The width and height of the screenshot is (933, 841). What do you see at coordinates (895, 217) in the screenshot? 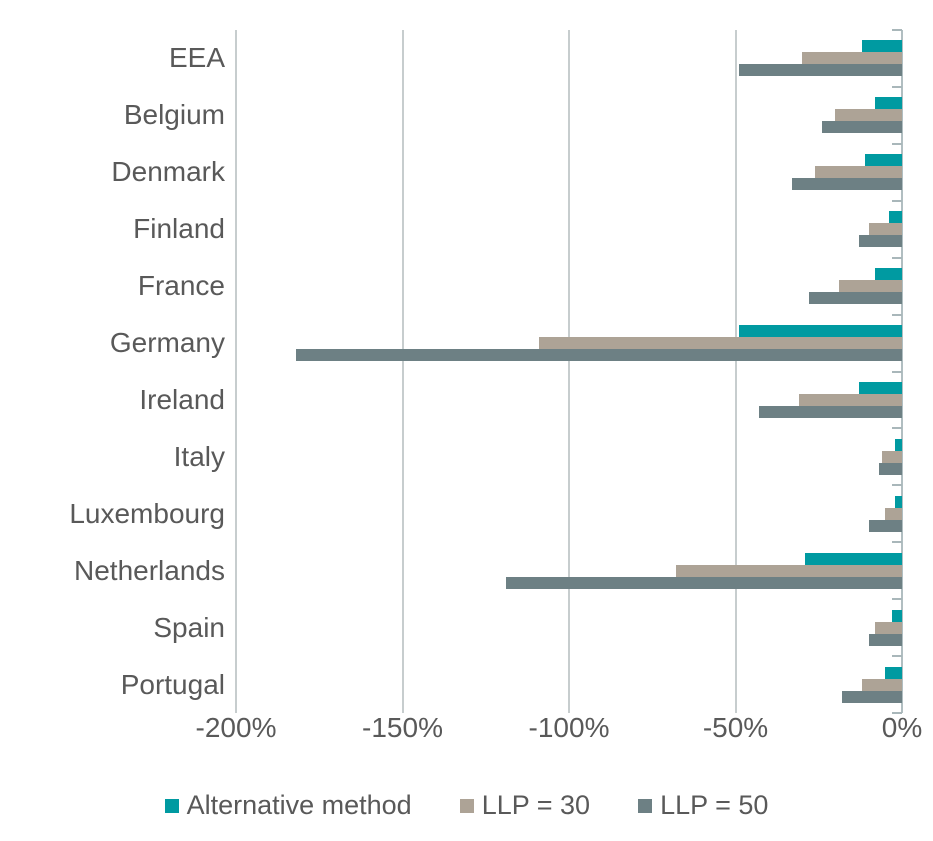
I see `bar-finland-alternative-method` at bounding box center [895, 217].